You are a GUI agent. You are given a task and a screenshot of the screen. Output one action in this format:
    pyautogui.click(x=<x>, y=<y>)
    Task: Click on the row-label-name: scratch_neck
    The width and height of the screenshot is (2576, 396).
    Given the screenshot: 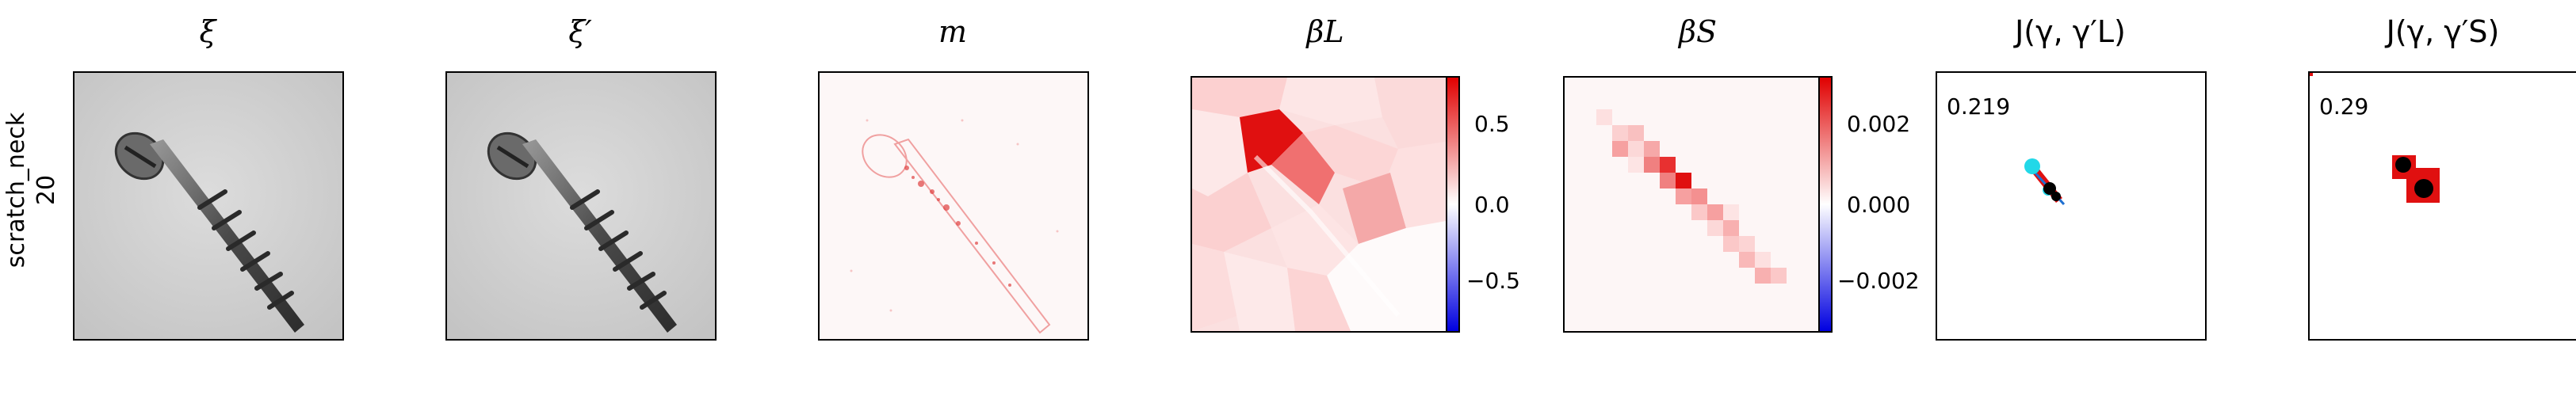 What is the action you would take?
    pyautogui.click(x=16, y=190)
    